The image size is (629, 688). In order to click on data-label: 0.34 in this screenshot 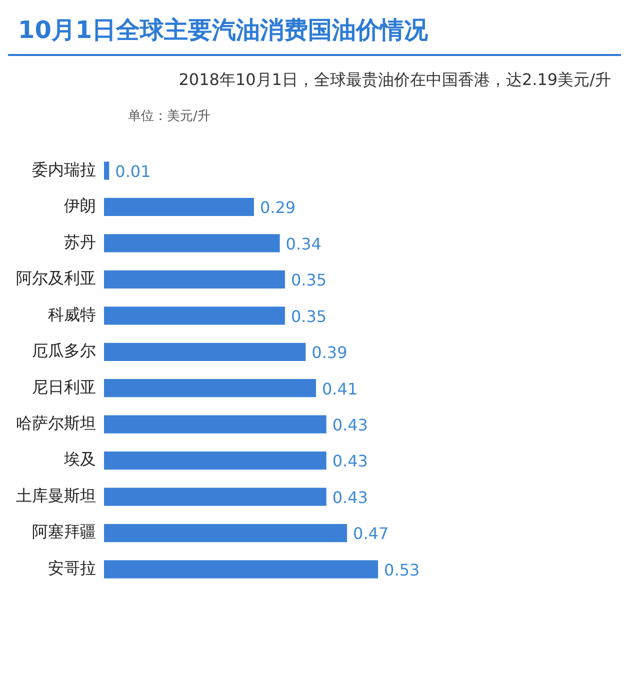, I will do `click(304, 244)`.